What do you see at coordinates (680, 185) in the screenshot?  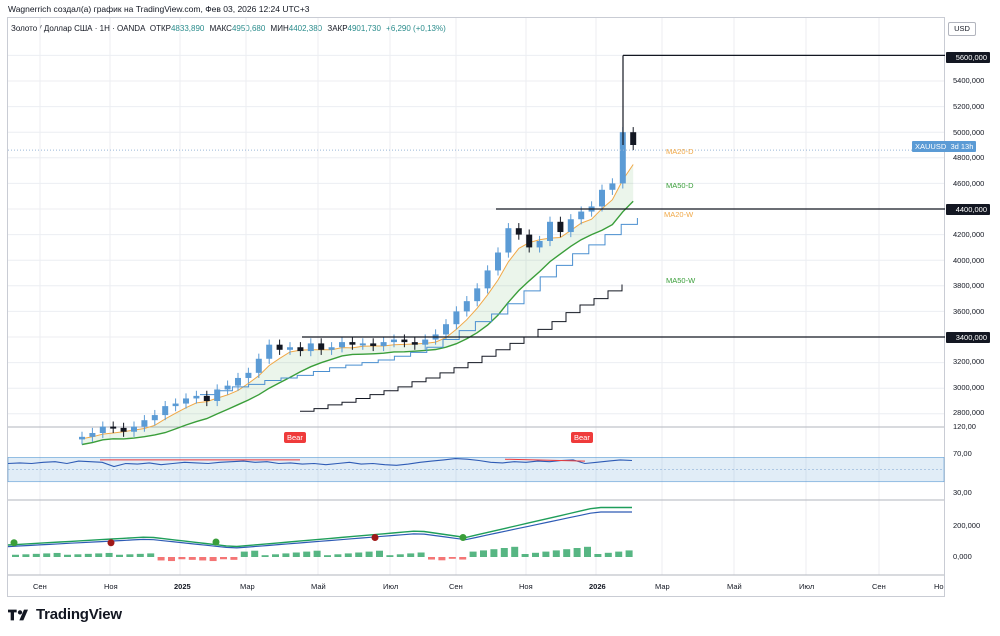 I see `ma50d-label: MA50-D` at bounding box center [680, 185].